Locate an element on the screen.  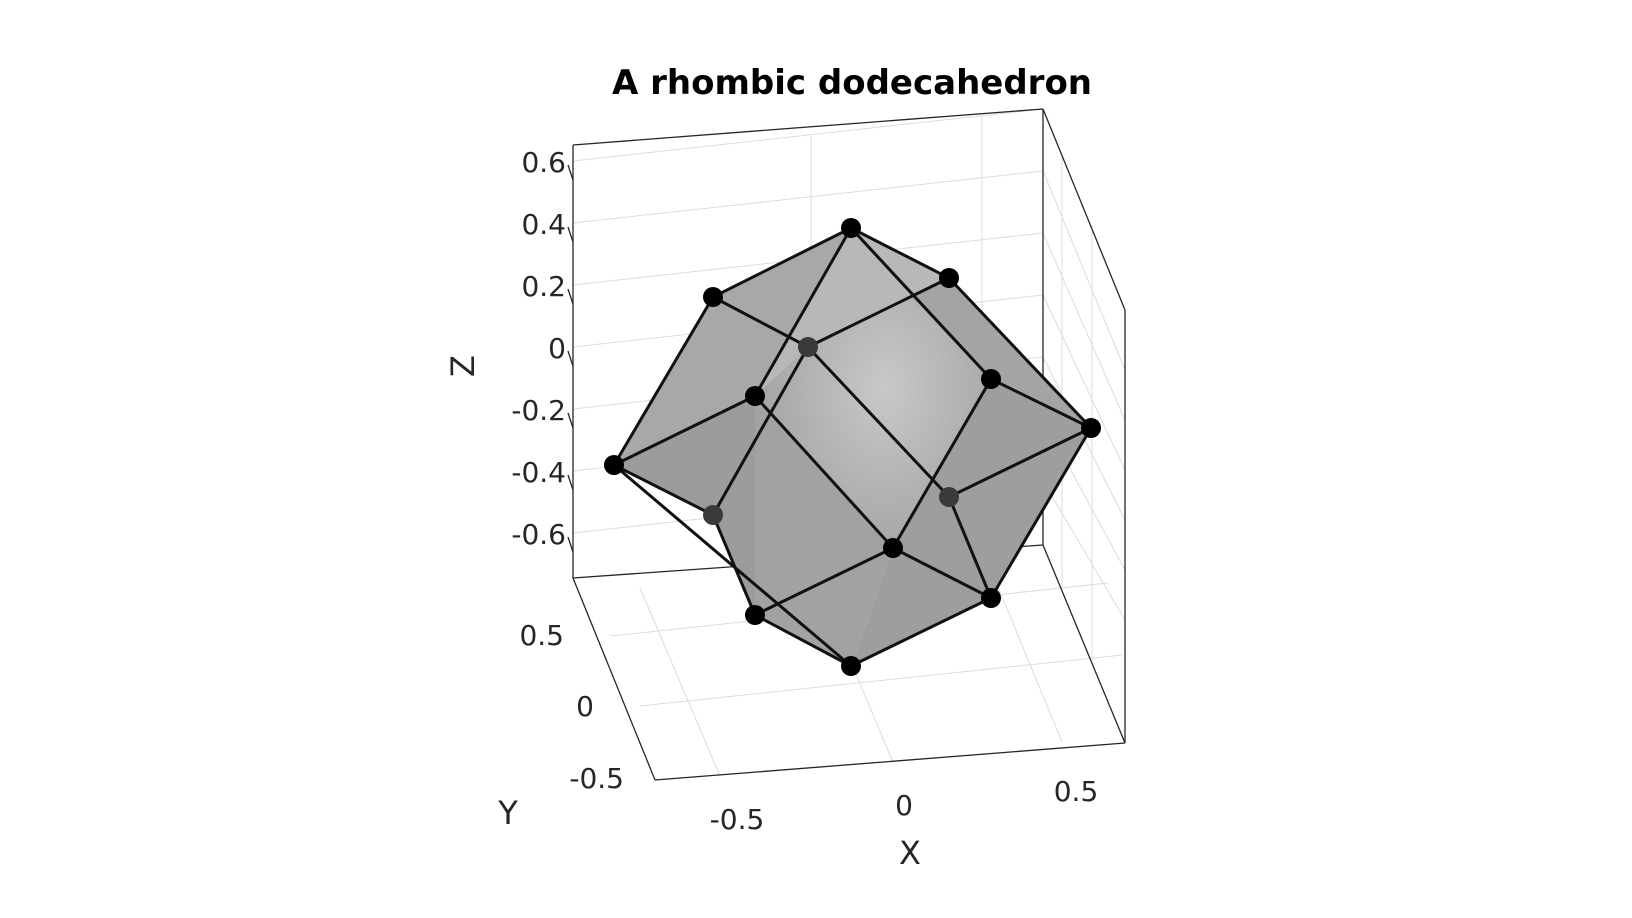
z-tick-label: 0.4 is located at coordinates (543, 224).